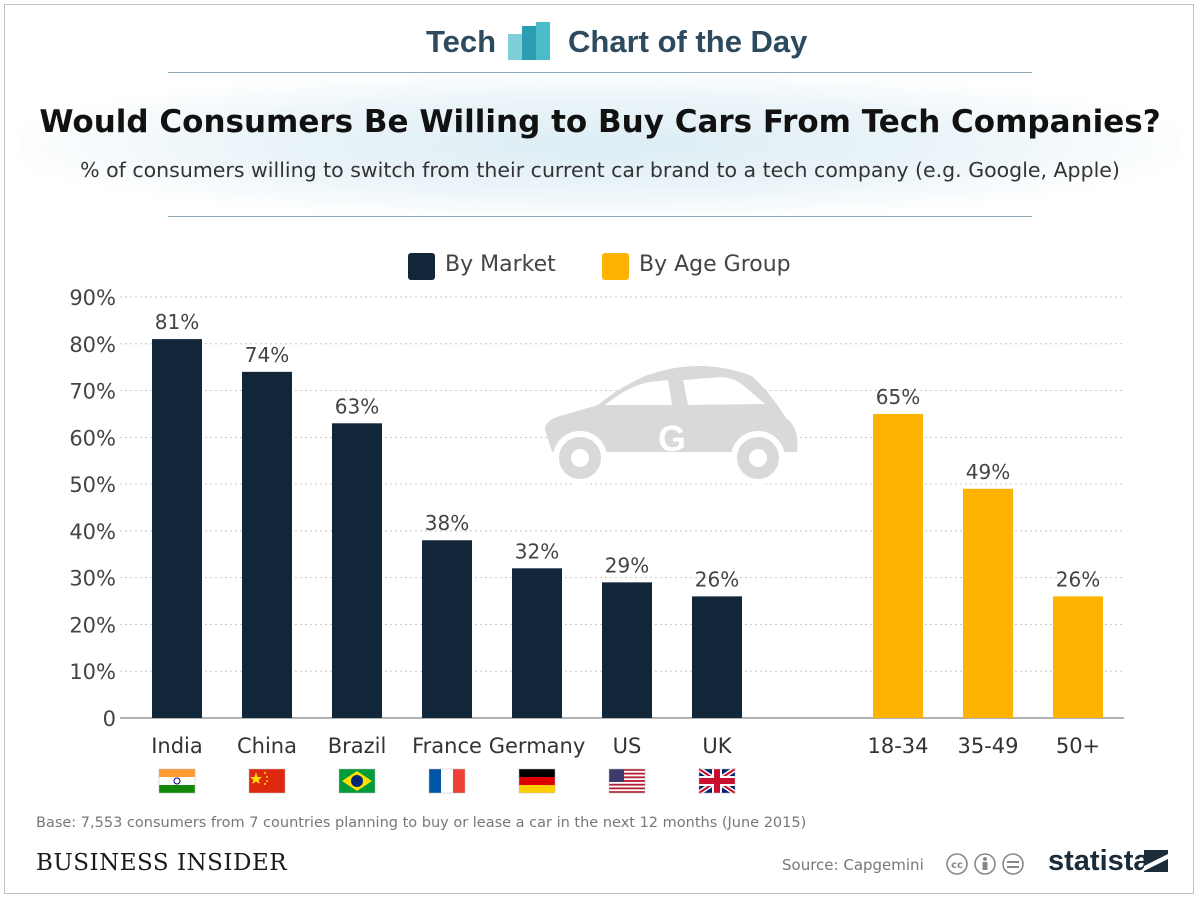 Image resolution: width=1200 pixels, height=900 pixels. I want to click on google-car-icon: G, so click(671, 425).